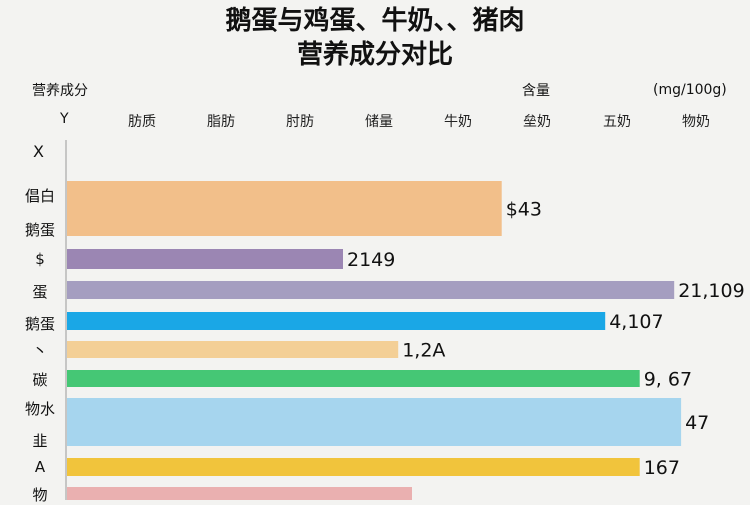  What do you see at coordinates (38, 151) in the screenshot?
I see `x-axis-letter: X` at bounding box center [38, 151].